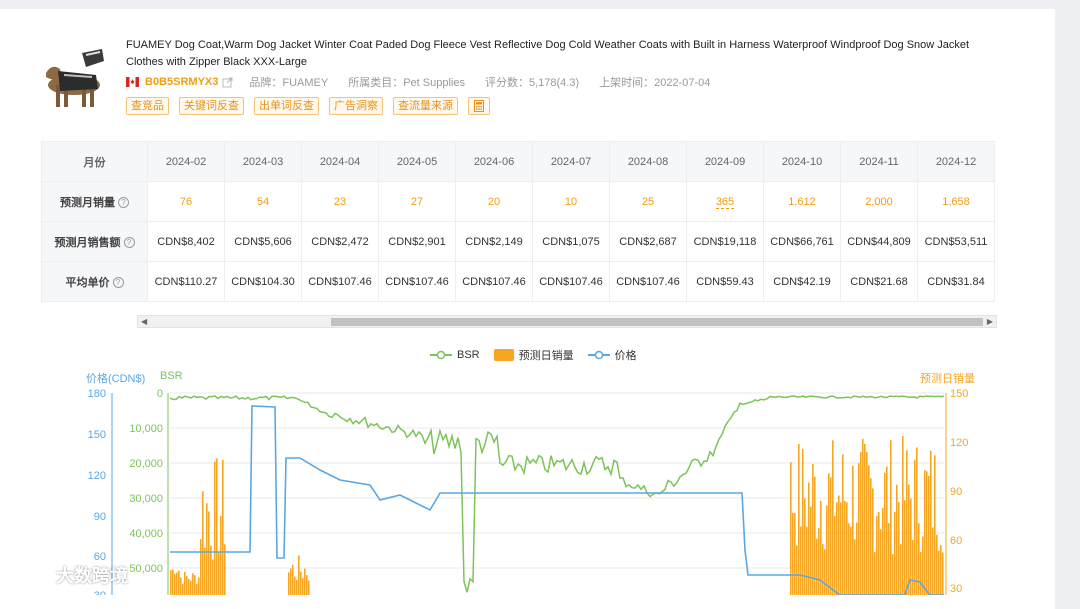 Image resolution: width=1080 pixels, height=609 pixels. Describe the element at coordinates (227, 82) in the screenshot. I see `external-link-icon` at that location.